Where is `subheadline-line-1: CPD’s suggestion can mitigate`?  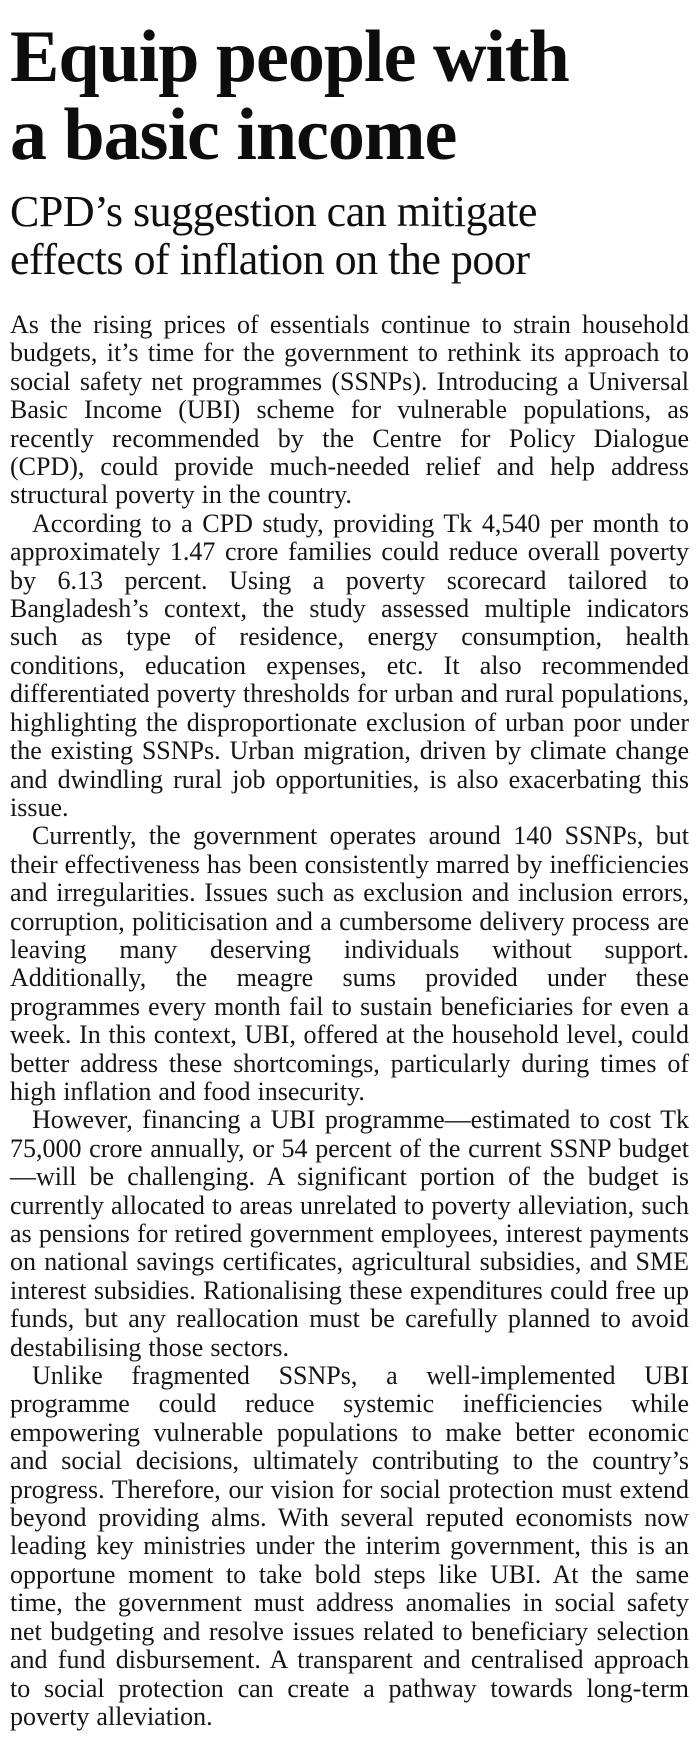 subheadline-line-1: CPD’s suggestion can mitigate is located at coordinates (273, 211).